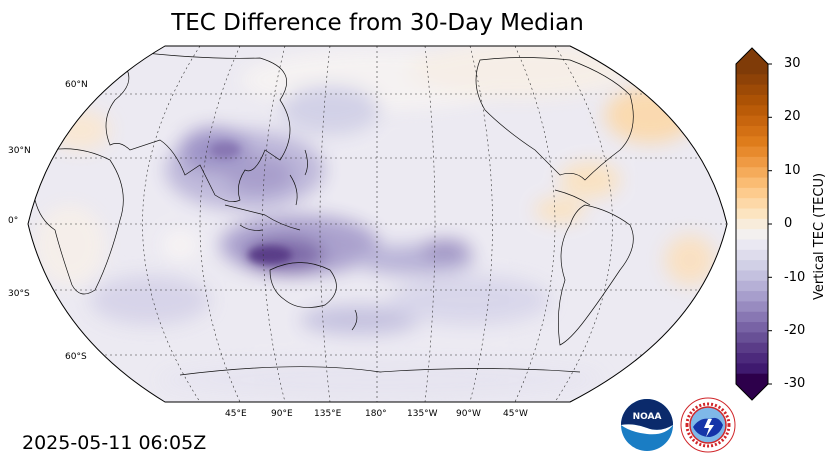  What do you see at coordinates (282, 414) in the screenshot?
I see `lon-label-90e: 90°E` at bounding box center [282, 414].